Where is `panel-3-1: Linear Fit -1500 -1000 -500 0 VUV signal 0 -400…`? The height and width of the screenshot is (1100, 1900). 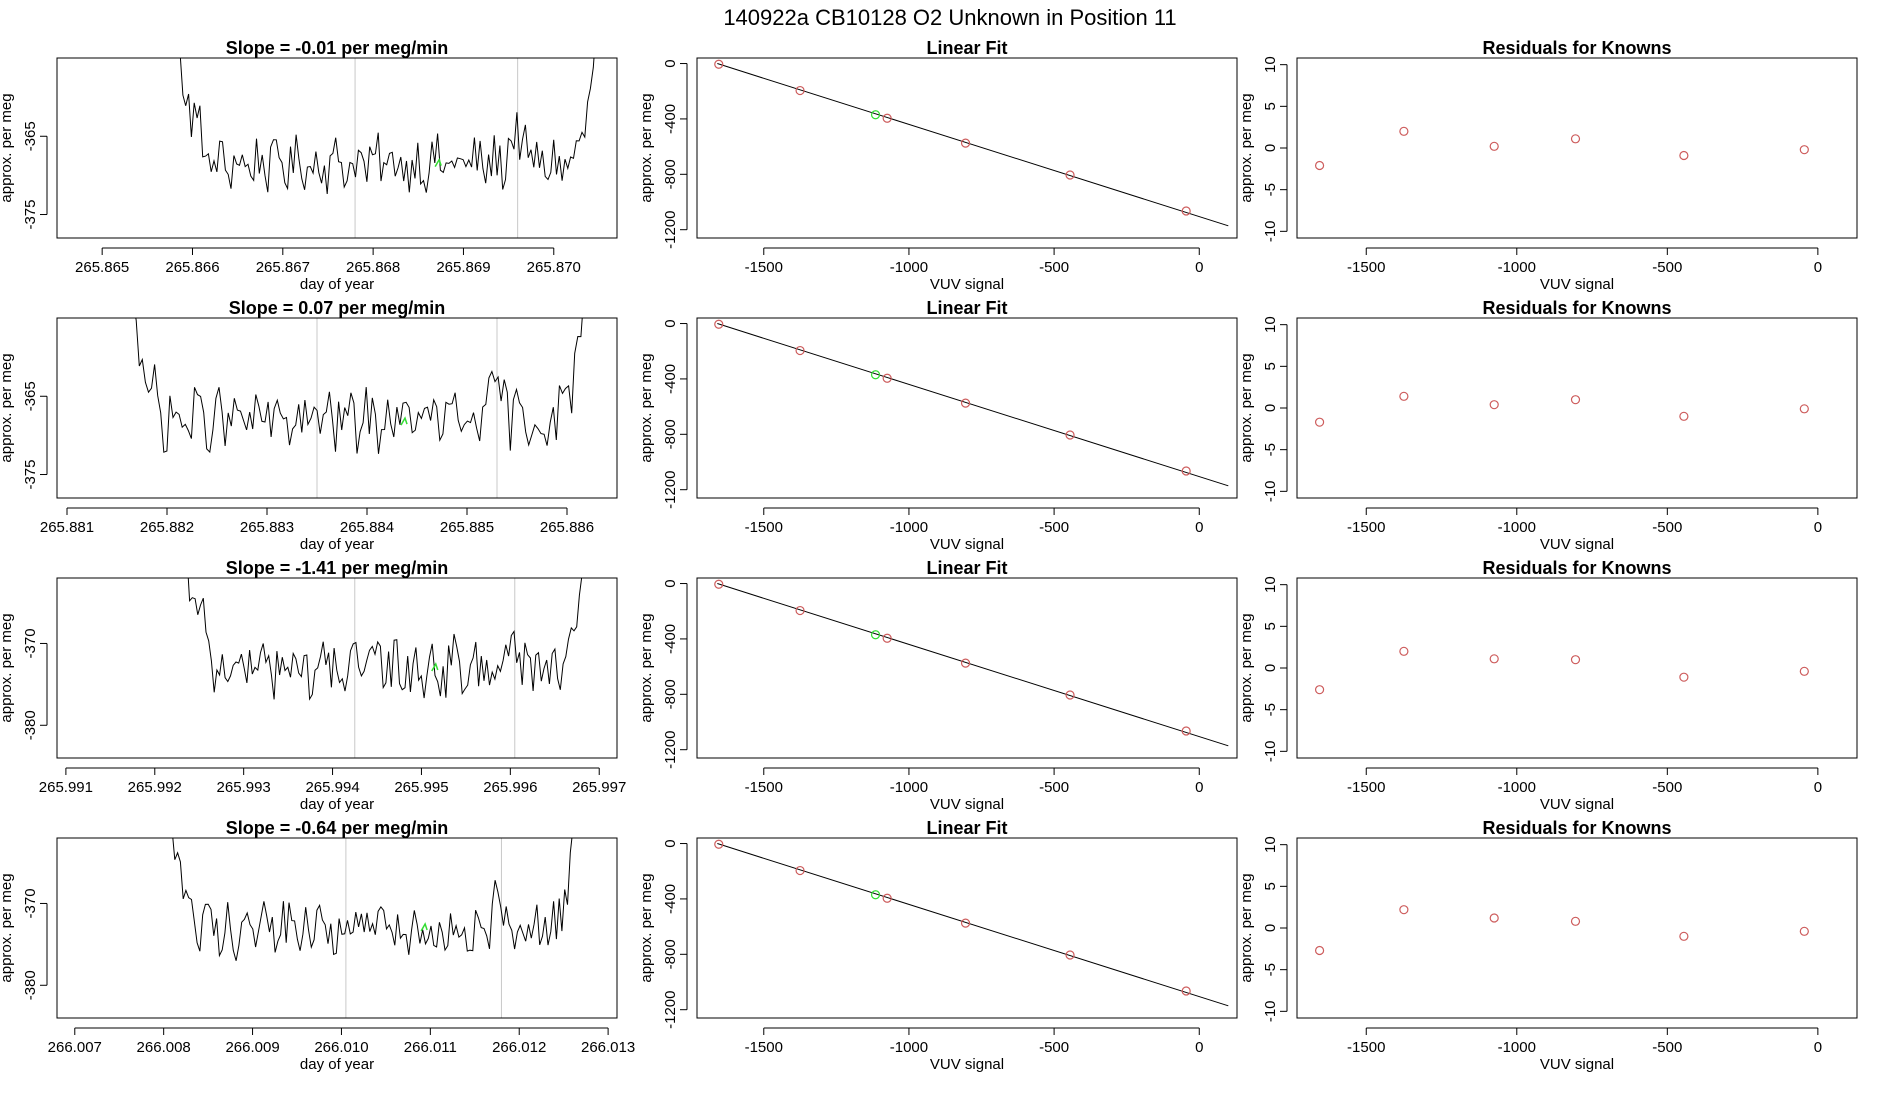 panel-3-1: Linear Fit -1500 -1000 -500 0 VUV signal 0 -400… is located at coordinates (938, 945).